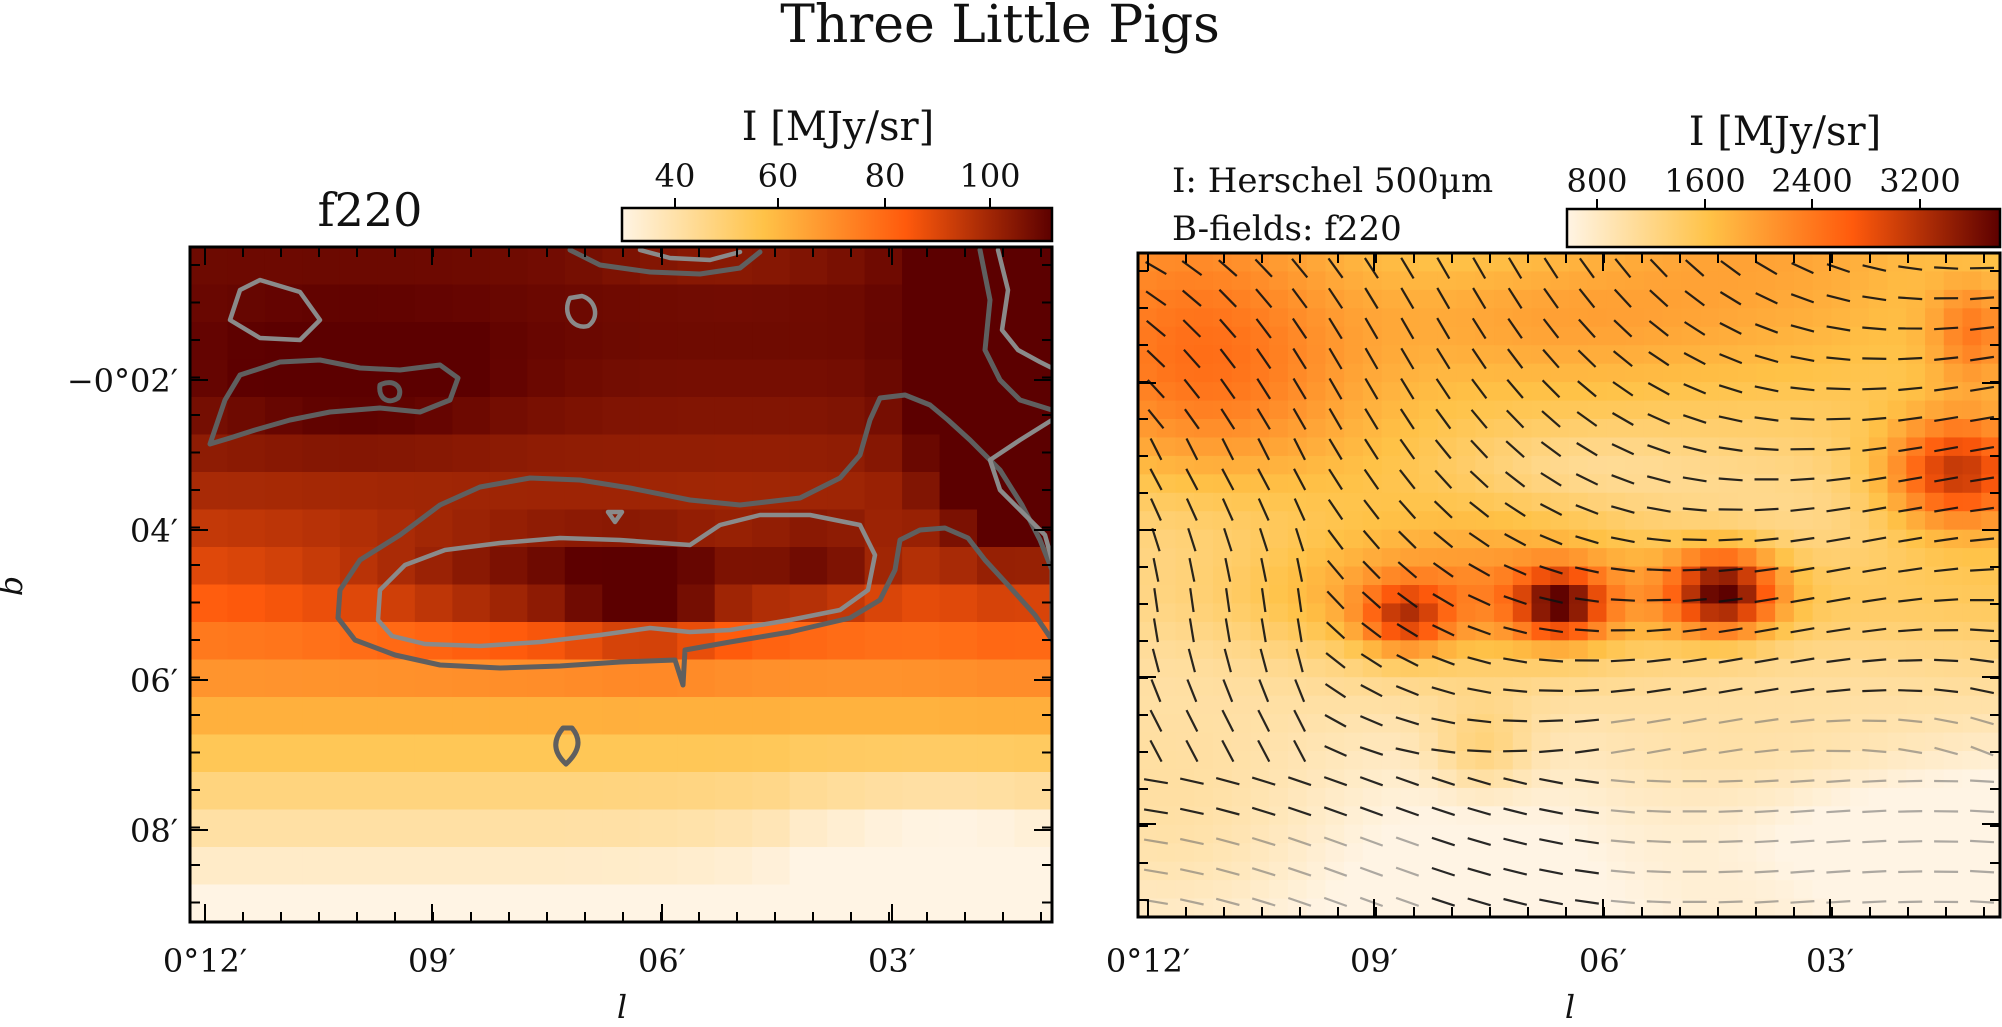 The image size is (2002, 1027). I want to click on contour-outer-topcenter, so click(665, 262).